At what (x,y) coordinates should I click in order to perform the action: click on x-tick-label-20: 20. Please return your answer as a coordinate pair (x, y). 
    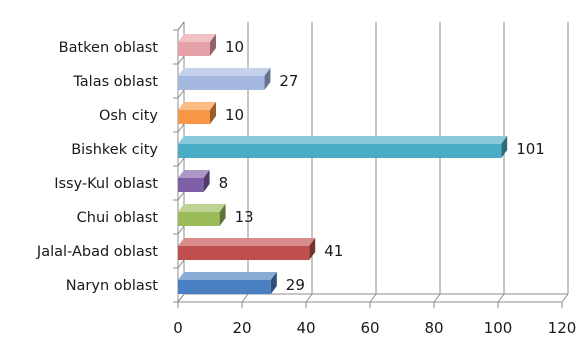
    Looking at the image, I should click on (241, 328).